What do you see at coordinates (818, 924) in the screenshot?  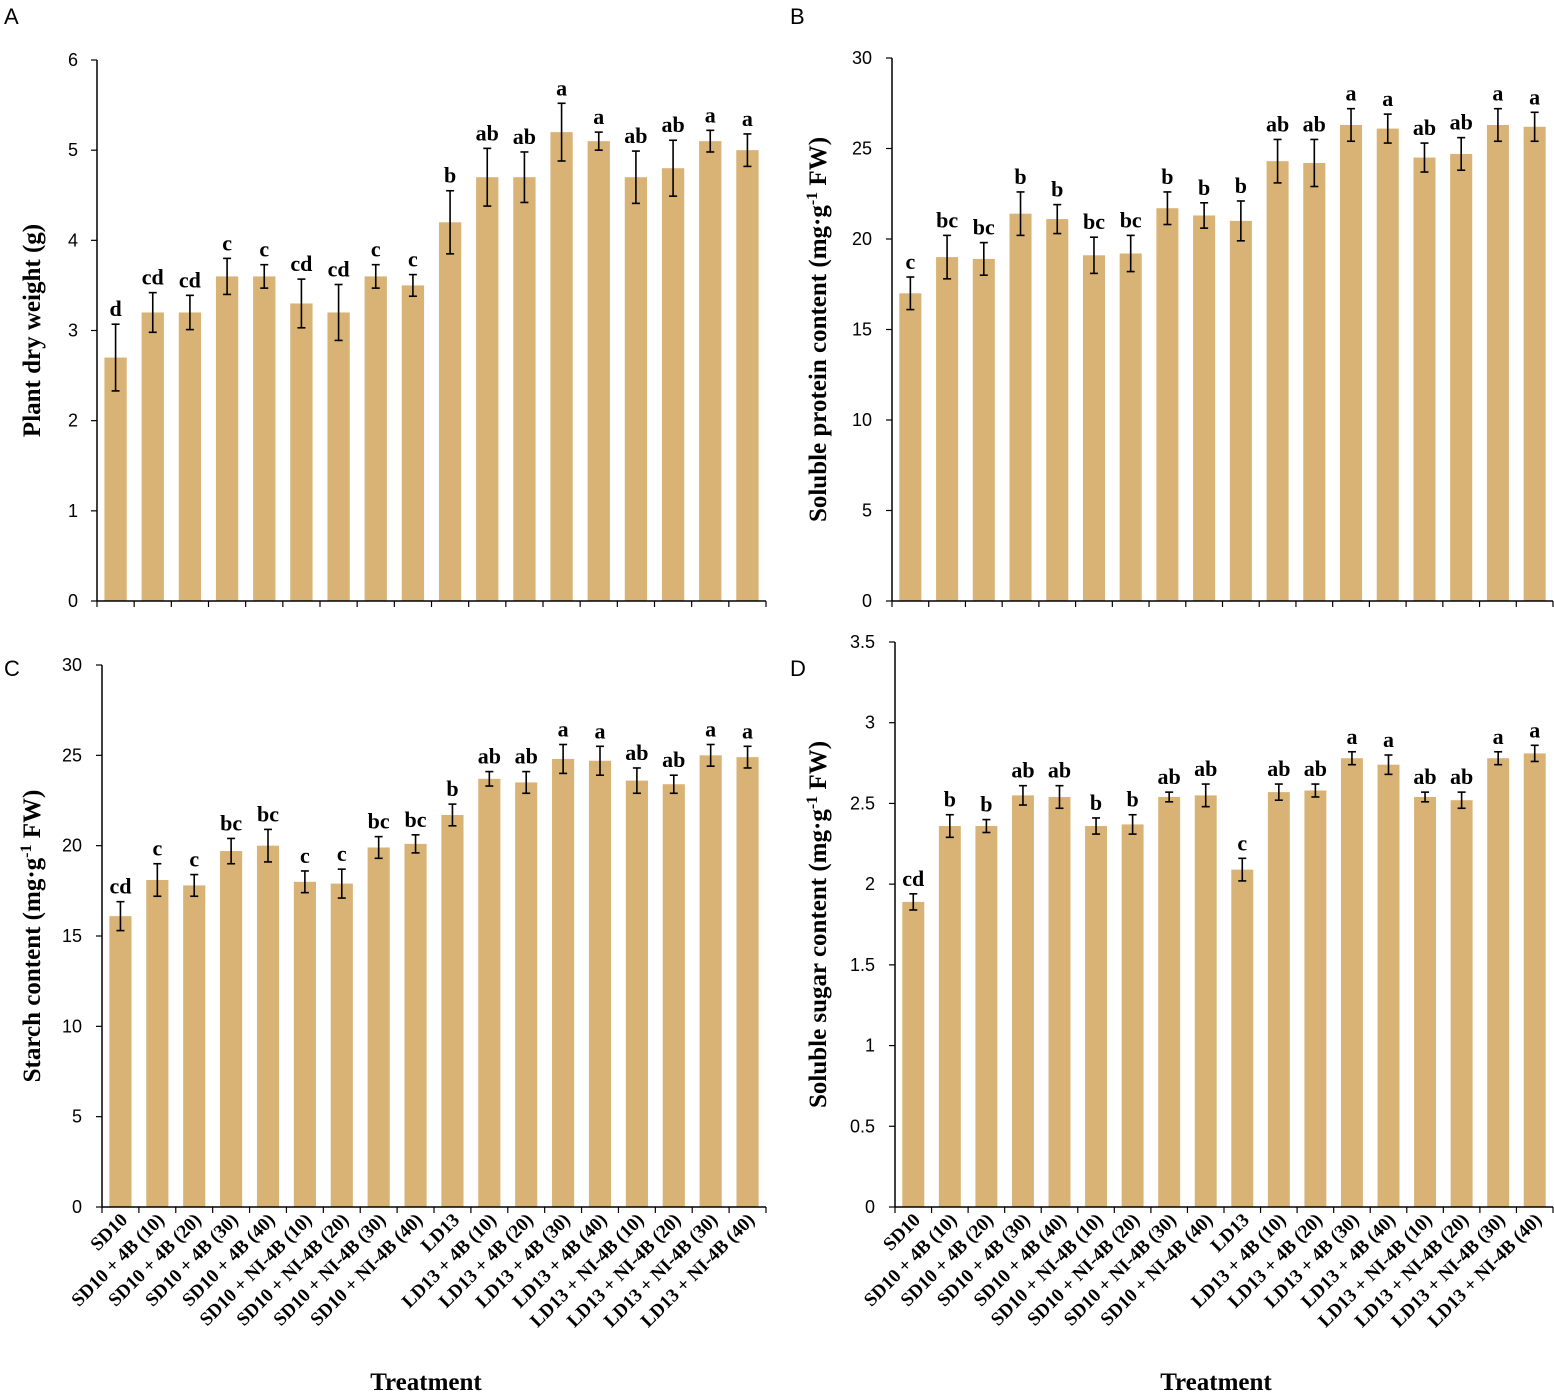 I see `y-axis-label: Soluble sugar content (mg·g-1 FW)` at bounding box center [818, 924].